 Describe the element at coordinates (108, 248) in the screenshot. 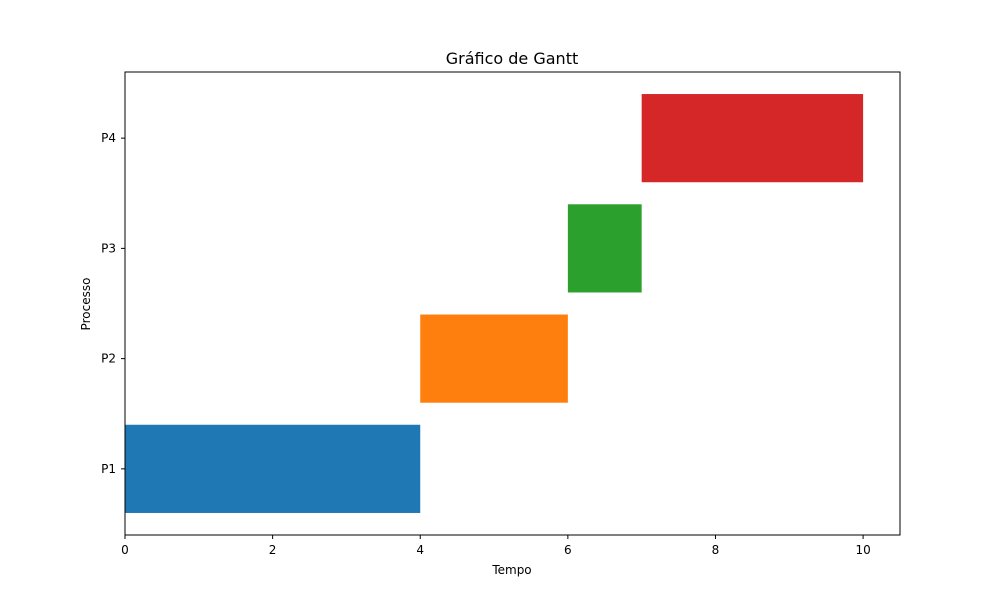

I see `y-tick-label-p3: P3` at that location.